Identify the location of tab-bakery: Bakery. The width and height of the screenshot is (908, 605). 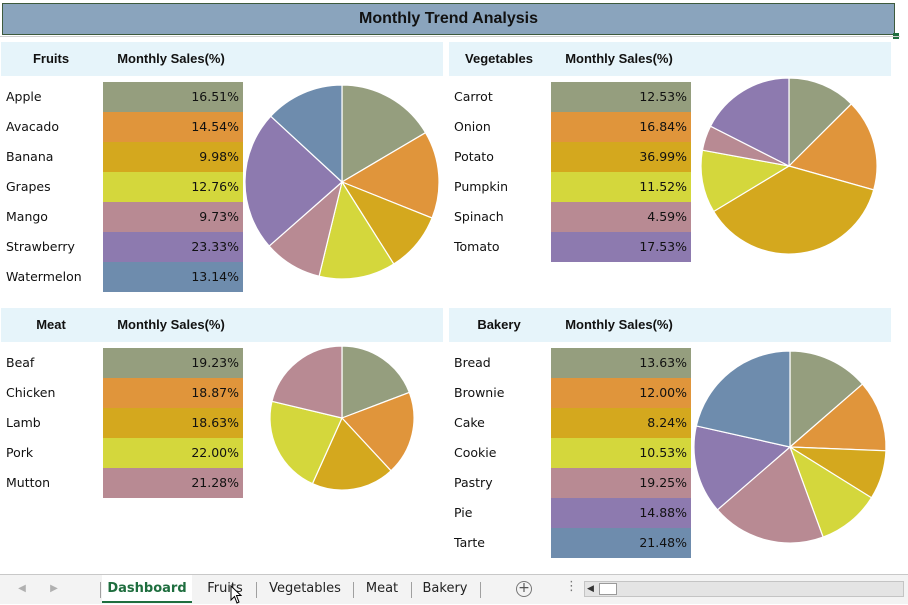
(445, 588).